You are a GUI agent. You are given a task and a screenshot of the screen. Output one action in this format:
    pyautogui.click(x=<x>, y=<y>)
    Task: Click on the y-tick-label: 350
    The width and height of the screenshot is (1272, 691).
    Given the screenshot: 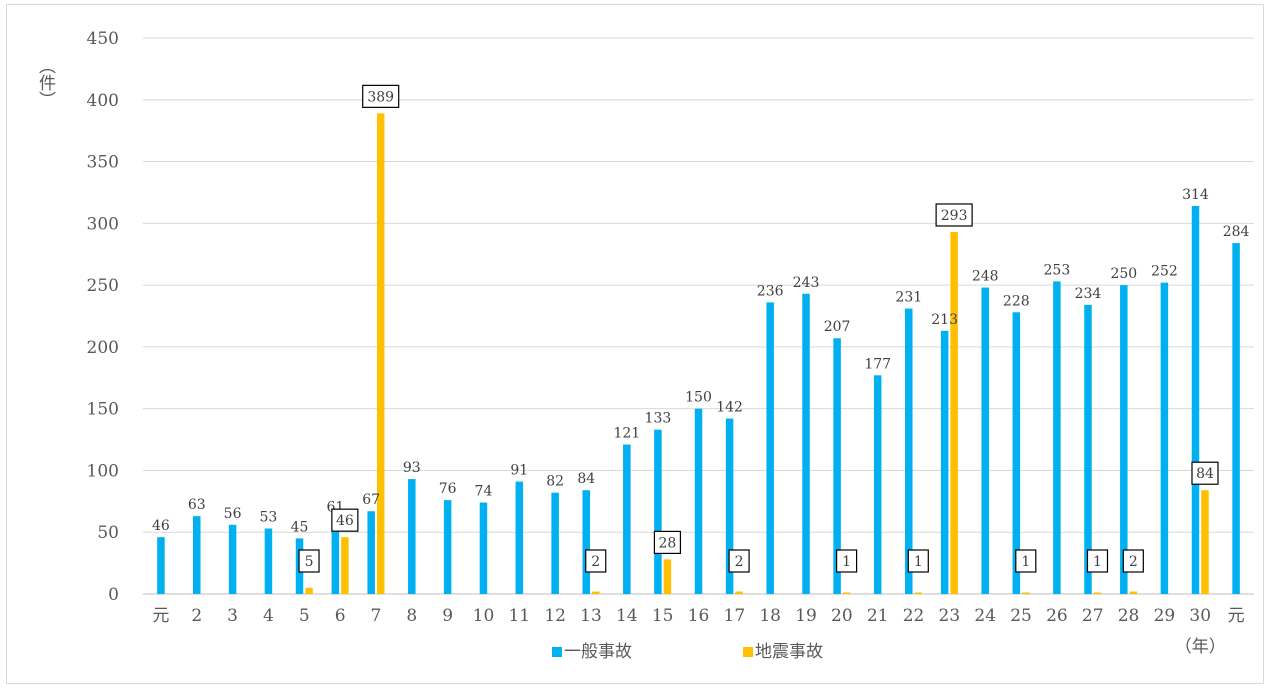 What is the action you would take?
    pyautogui.click(x=103, y=163)
    